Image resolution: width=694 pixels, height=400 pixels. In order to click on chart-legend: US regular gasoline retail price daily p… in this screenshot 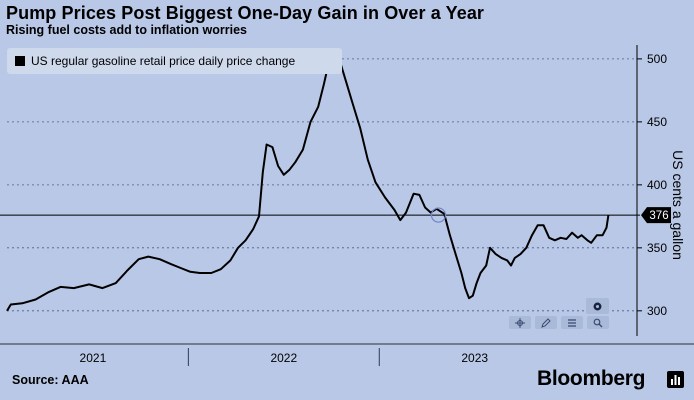, I will do `click(174, 61)`.